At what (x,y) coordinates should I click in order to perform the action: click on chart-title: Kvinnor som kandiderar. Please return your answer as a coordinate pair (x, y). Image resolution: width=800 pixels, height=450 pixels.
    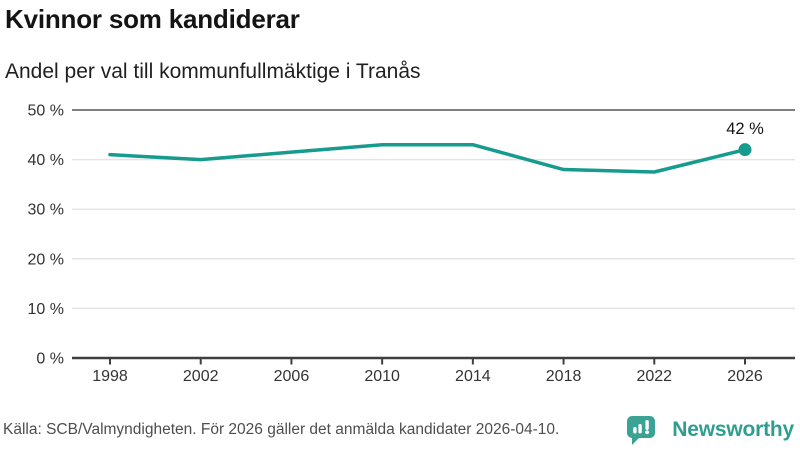
    Looking at the image, I should click on (152, 19).